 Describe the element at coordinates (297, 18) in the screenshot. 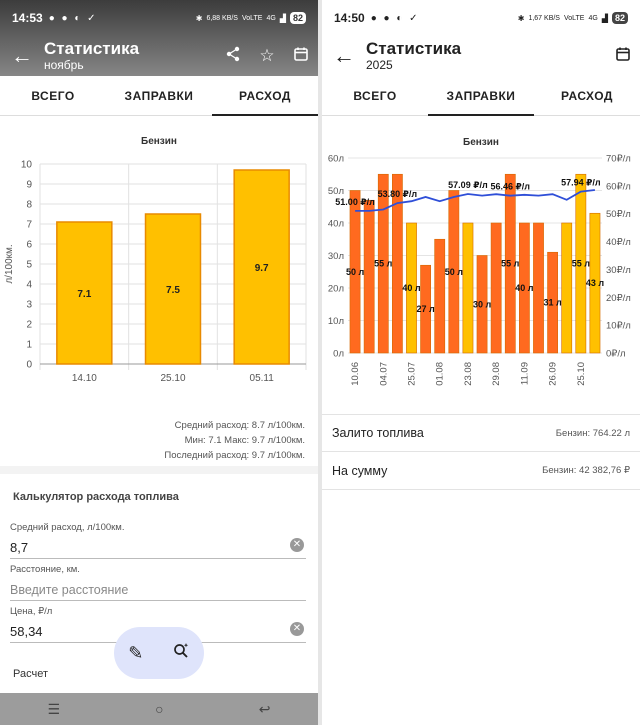

I see `battery-indicator: 82` at that location.